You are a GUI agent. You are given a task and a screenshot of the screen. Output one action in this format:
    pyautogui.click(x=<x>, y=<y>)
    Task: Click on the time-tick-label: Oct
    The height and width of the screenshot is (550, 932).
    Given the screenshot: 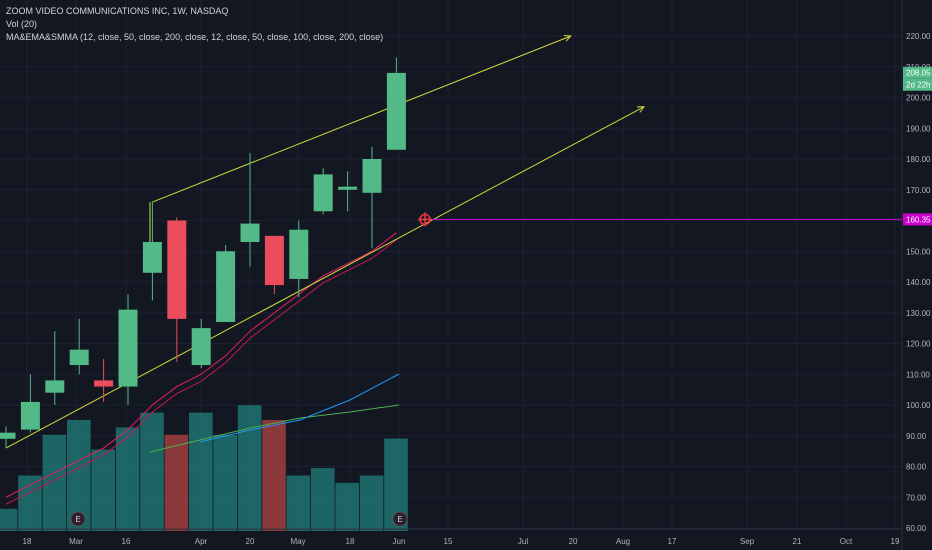 What is the action you would take?
    pyautogui.click(x=846, y=541)
    